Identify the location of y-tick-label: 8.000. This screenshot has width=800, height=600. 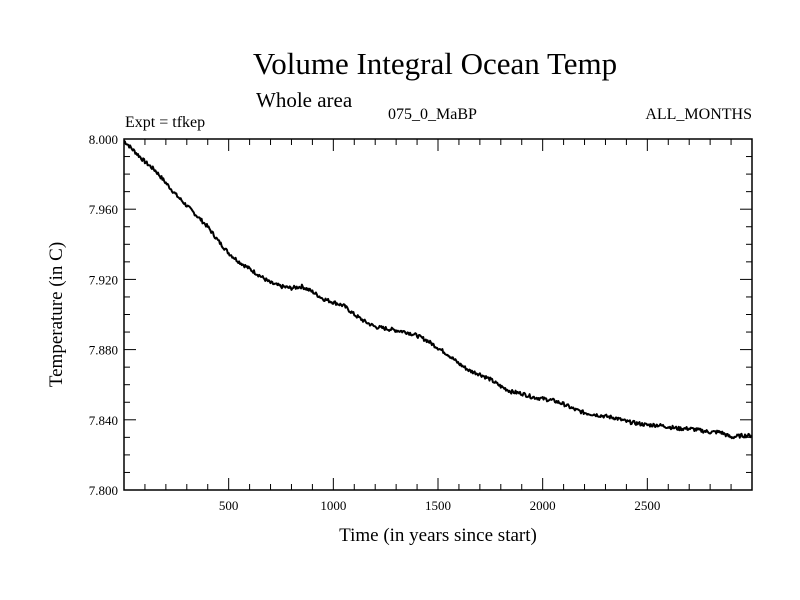
(103, 139).